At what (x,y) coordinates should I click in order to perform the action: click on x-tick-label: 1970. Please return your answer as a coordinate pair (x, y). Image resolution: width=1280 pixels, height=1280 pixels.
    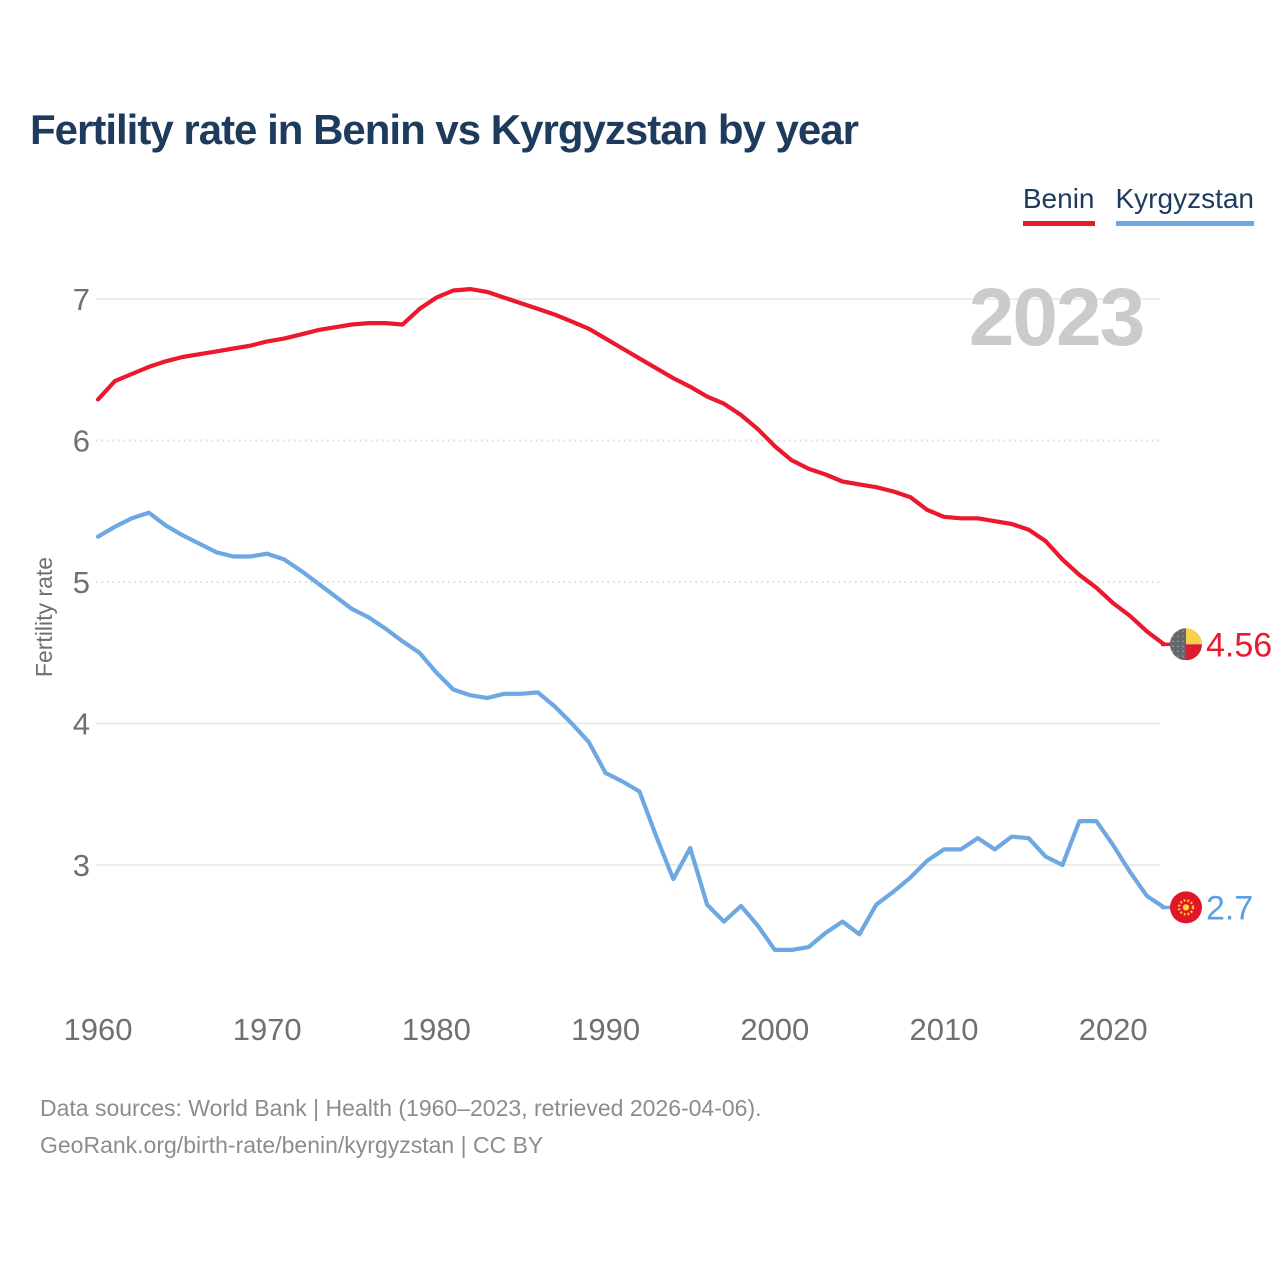
    Looking at the image, I should click on (267, 1029).